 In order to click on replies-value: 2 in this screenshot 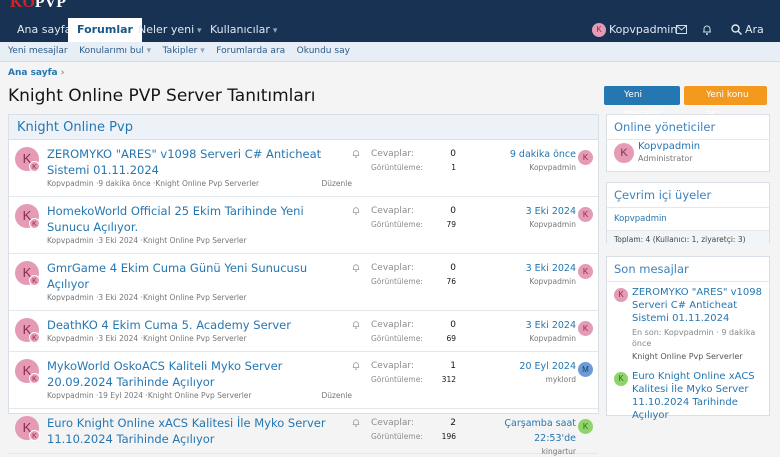, I will do `click(453, 423)`.